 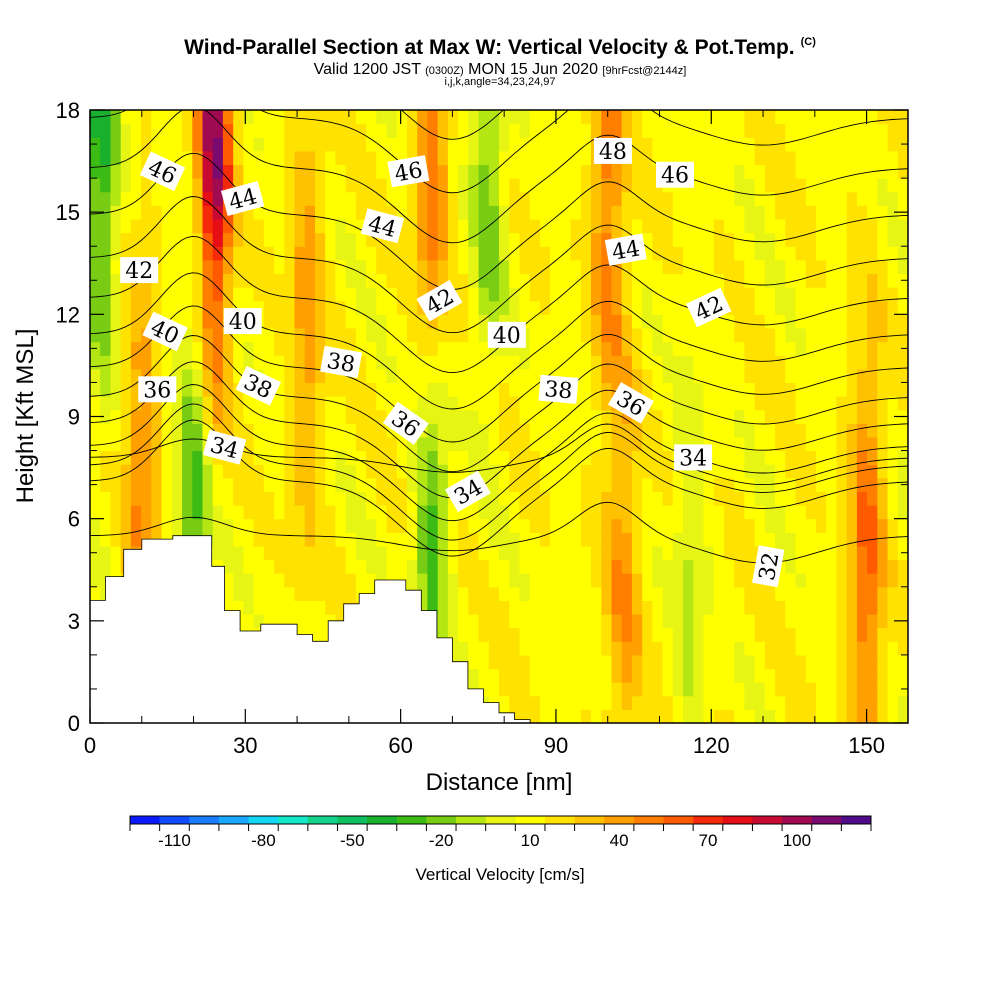 I want to click on y-tick-label: 15, so click(x=68, y=212).